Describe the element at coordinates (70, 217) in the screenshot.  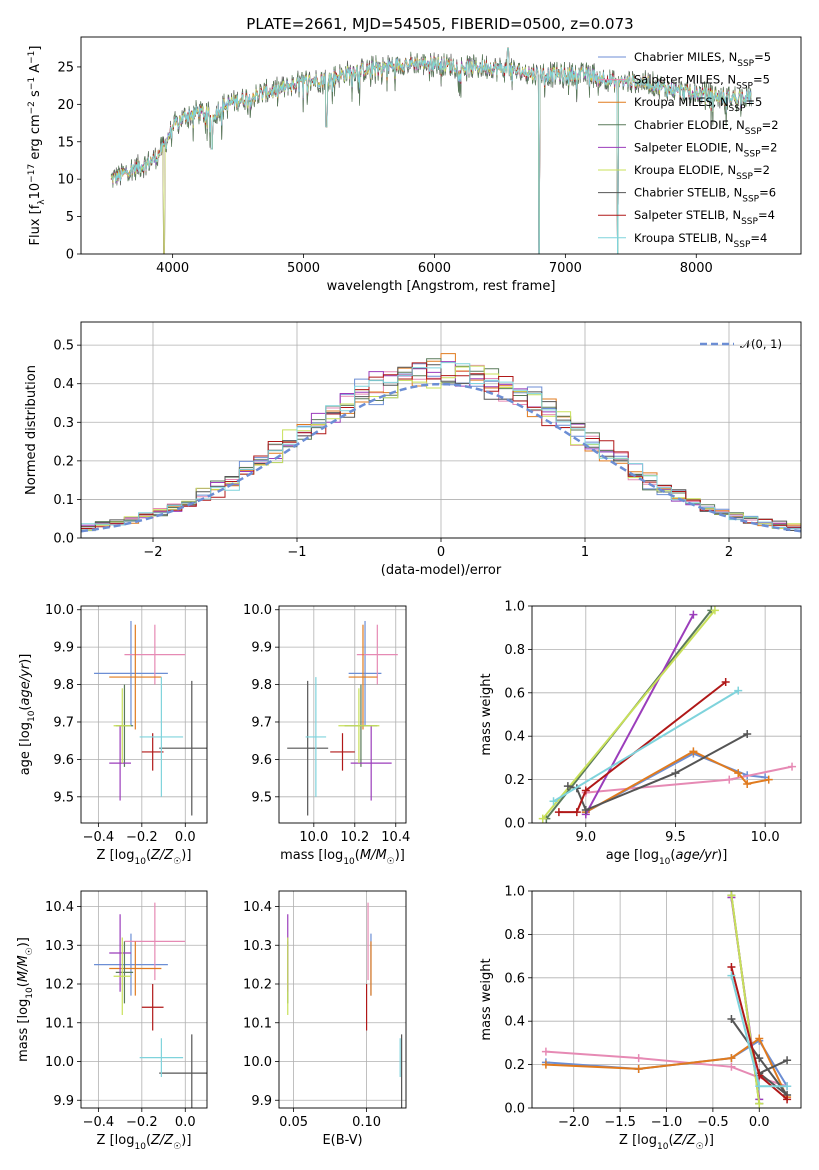
I see `y-tick-label: 5` at that location.